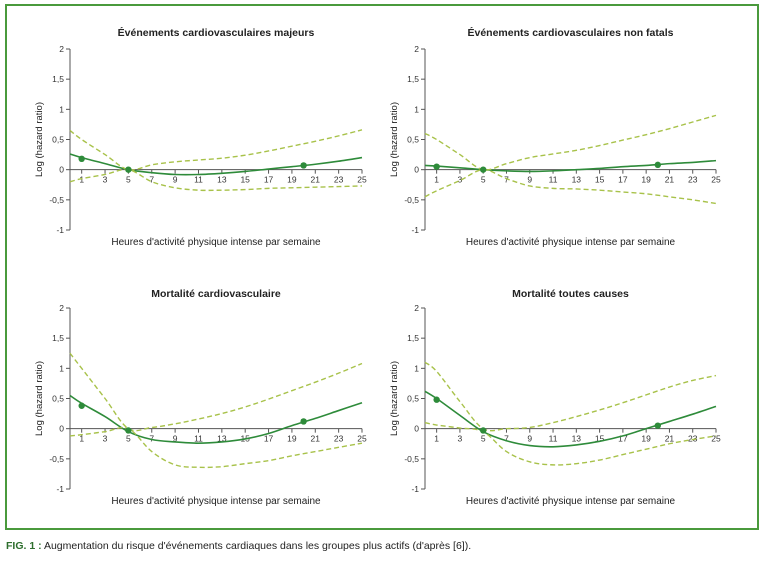  What do you see at coordinates (570, 32) in the screenshot?
I see `chart-title: Événements cardiovasculaires non fatals` at bounding box center [570, 32].